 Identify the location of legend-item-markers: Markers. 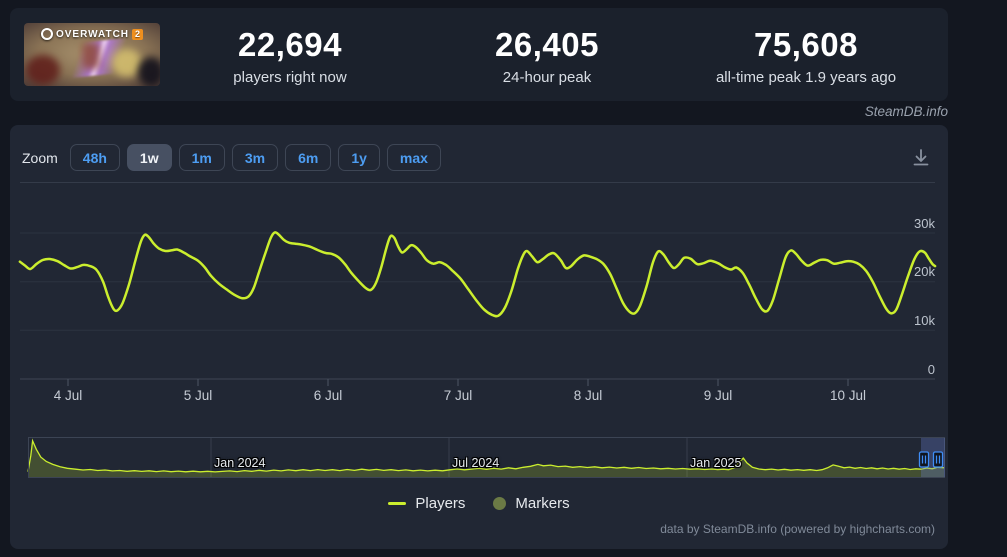
(531, 503).